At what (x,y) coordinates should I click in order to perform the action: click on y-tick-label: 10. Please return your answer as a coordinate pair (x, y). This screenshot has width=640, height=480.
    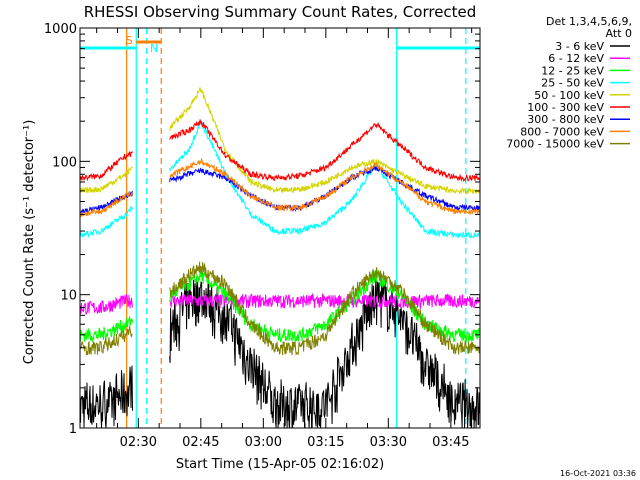
    Looking at the image, I should click on (68, 296).